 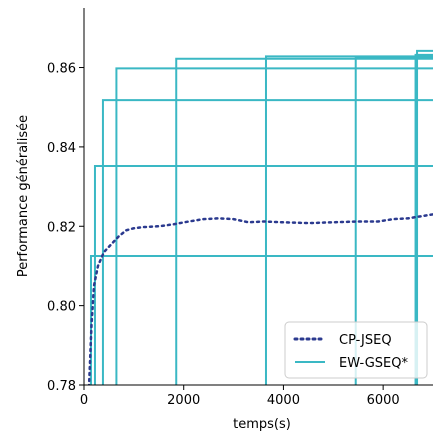 What do you see at coordinates (262, 424) in the screenshot?
I see `x-axis-label: temps(s)` at bounding box center [262, 424].